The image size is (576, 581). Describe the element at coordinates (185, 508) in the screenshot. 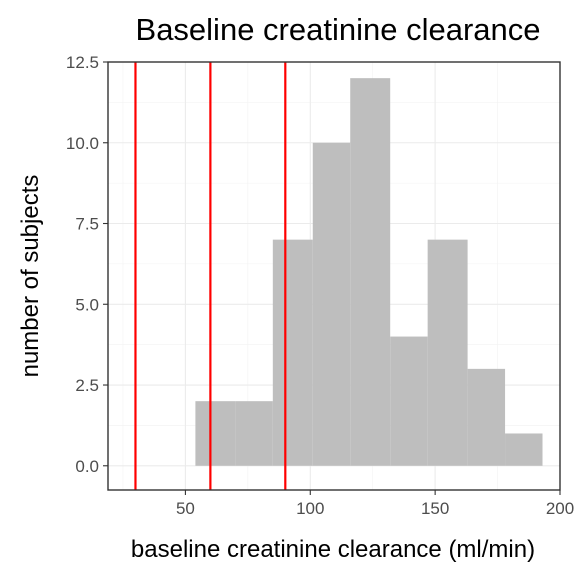

I see `x-tick-label: 50` at that location.